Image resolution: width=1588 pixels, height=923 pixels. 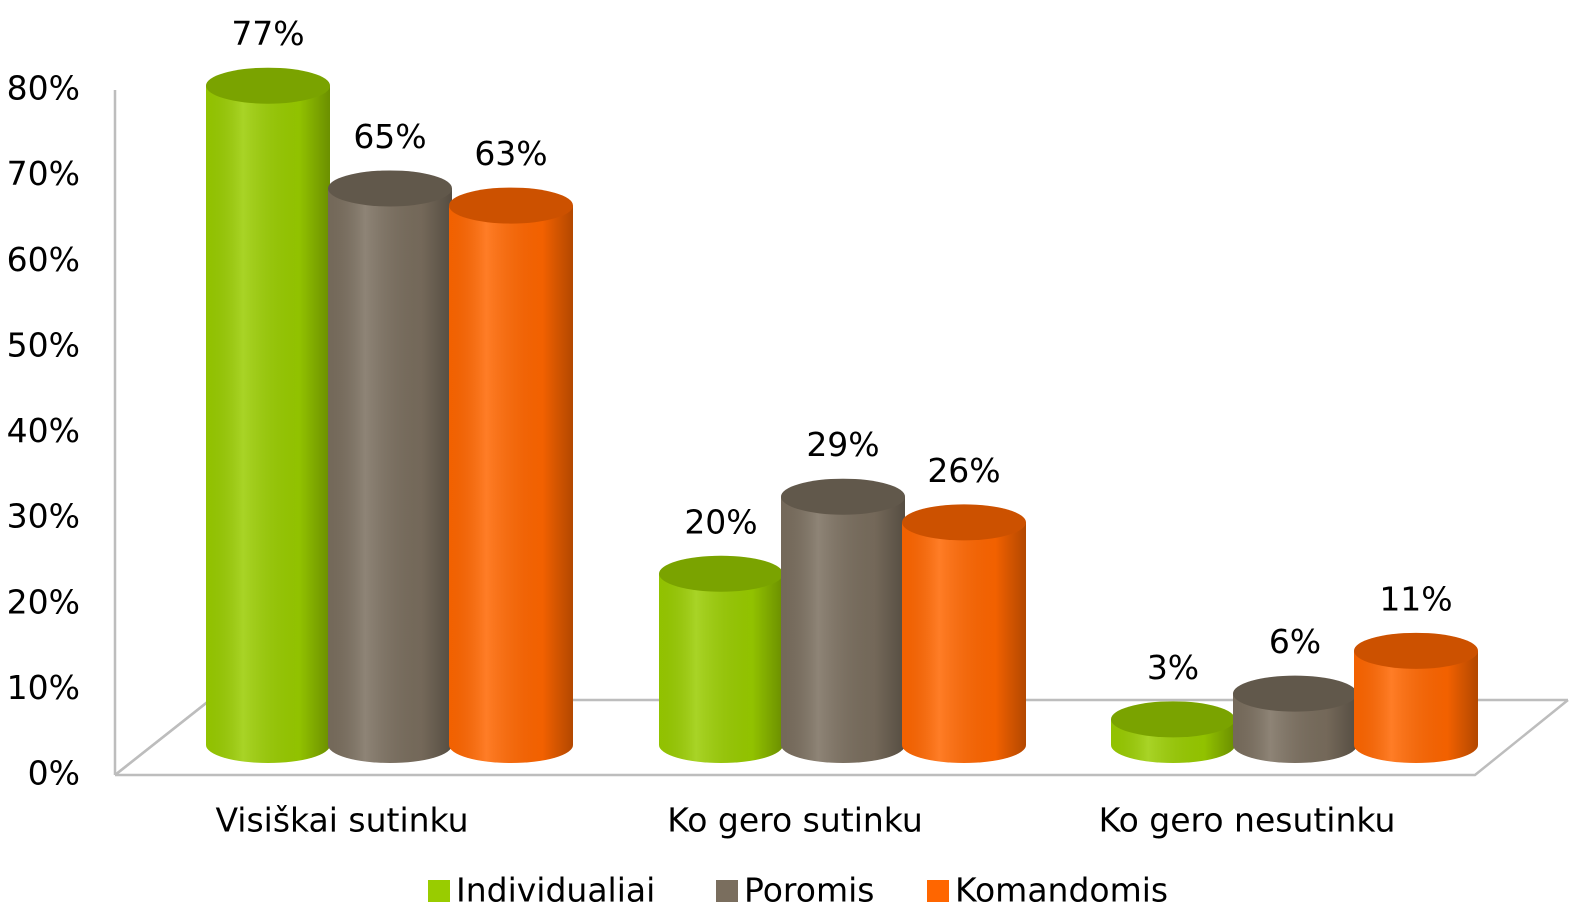 I want to click on data-label: 77%, so click(x=267, y=33).